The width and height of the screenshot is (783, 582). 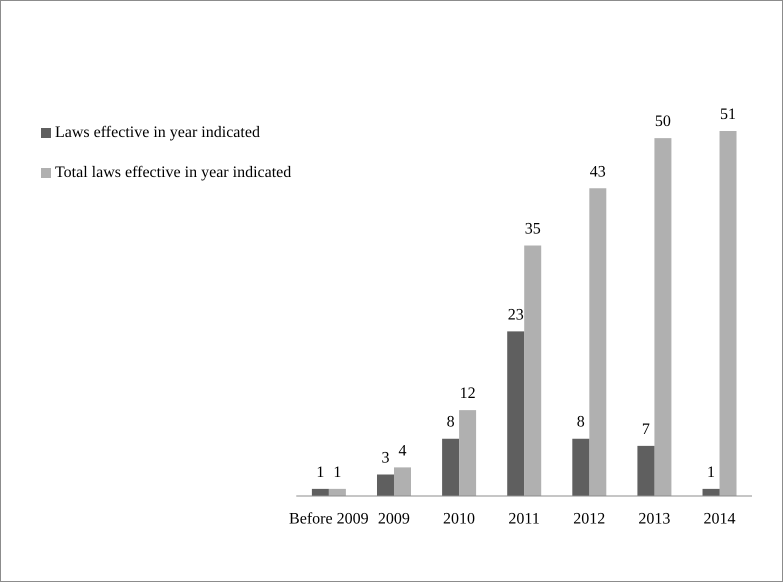 I want to click on data-label: 7, so click(x=646, y=429).